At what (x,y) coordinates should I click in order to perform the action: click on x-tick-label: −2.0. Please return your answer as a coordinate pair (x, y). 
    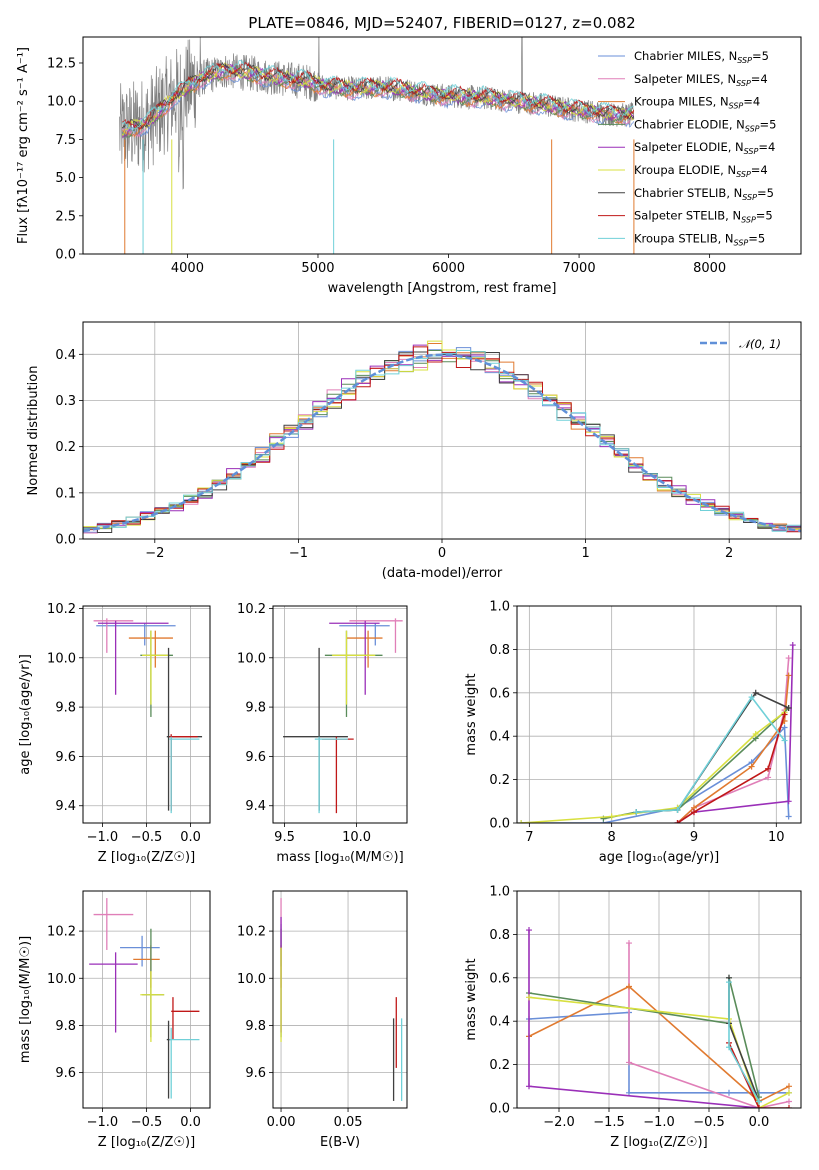
    Looking at the image, I should click on (559, 1122).